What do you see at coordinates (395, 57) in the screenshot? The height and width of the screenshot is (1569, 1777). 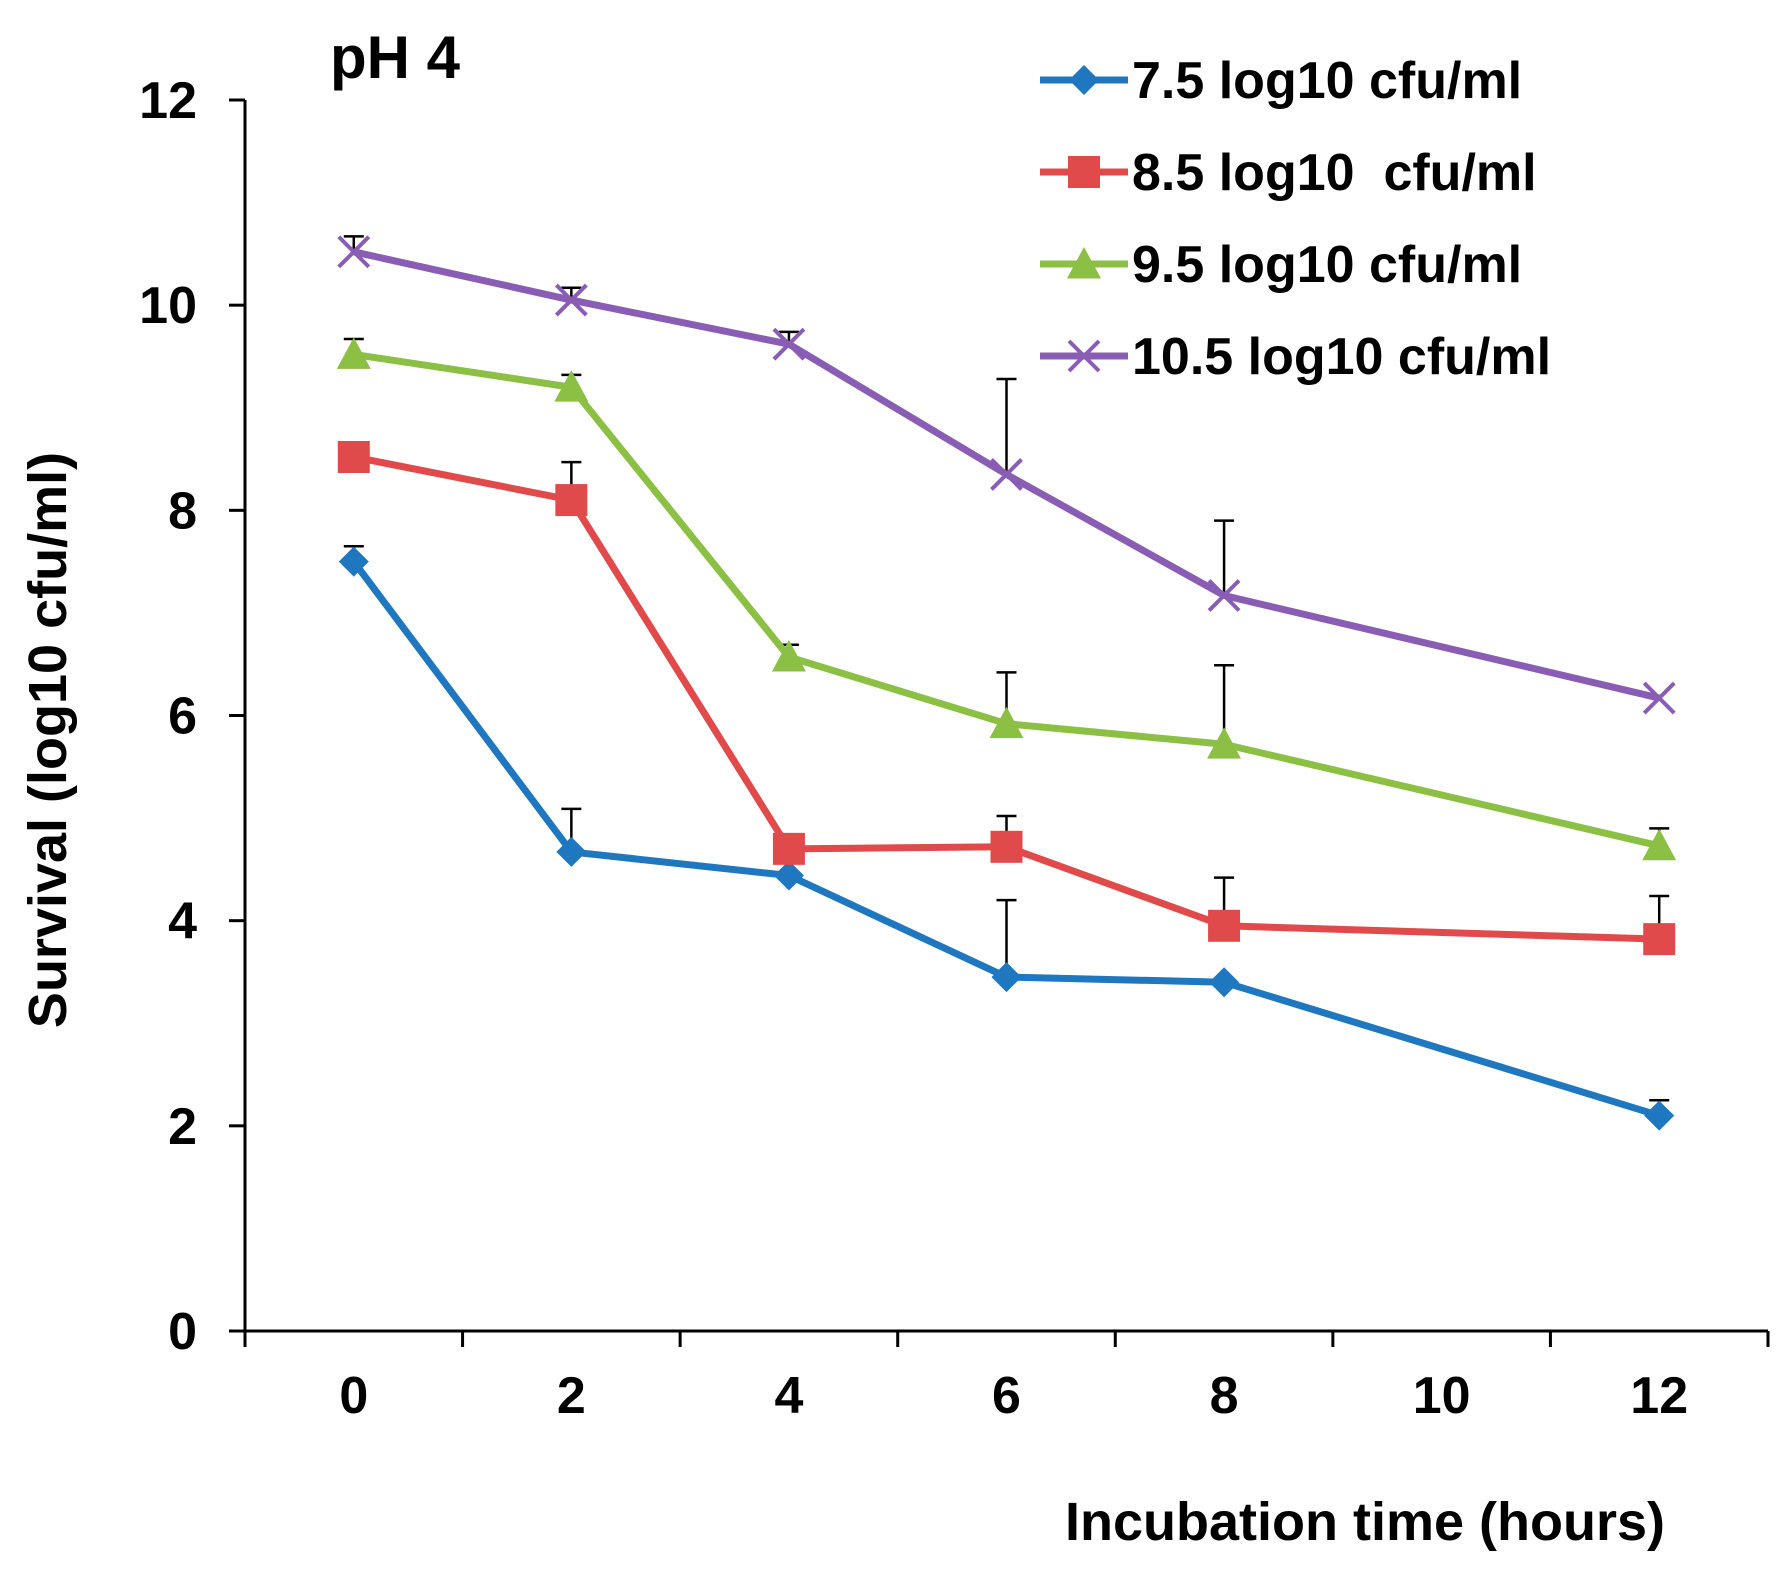 I see `chart-title: pH 4` at bounding box center [395, 57].